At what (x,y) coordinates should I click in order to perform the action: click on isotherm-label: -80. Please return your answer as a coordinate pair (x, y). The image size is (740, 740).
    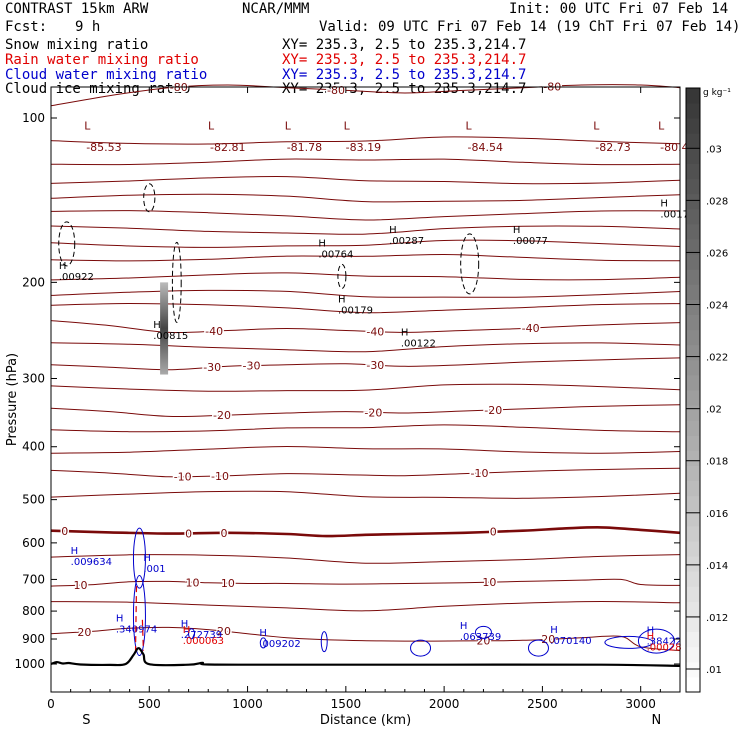
    Looking at the image, I should click on (179, 87).